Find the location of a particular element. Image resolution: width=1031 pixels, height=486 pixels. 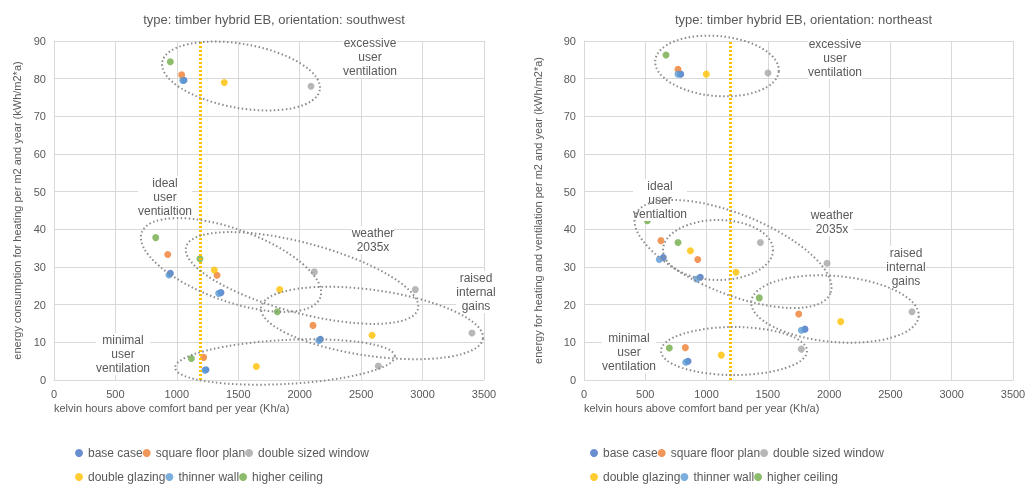

chart-title: type: timber hybrid EB, orientation: northeast is located at coordinates (803, 19).